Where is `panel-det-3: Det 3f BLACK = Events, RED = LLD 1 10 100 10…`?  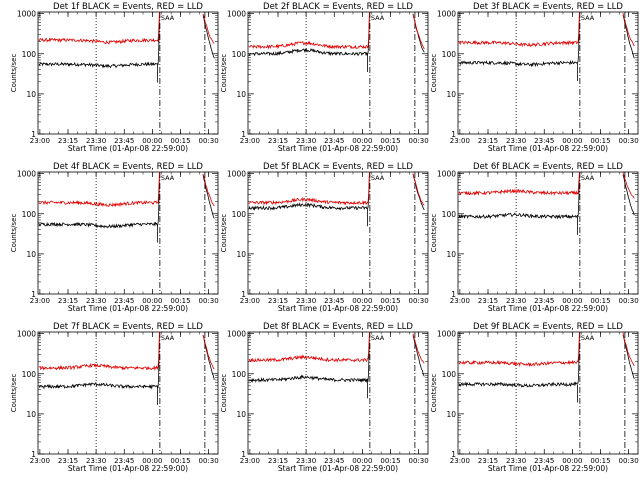 panel-det-3: Det 3f BLACK = Events, RED = LLD 1 10 100 10… is located at coordinates (534, 77).